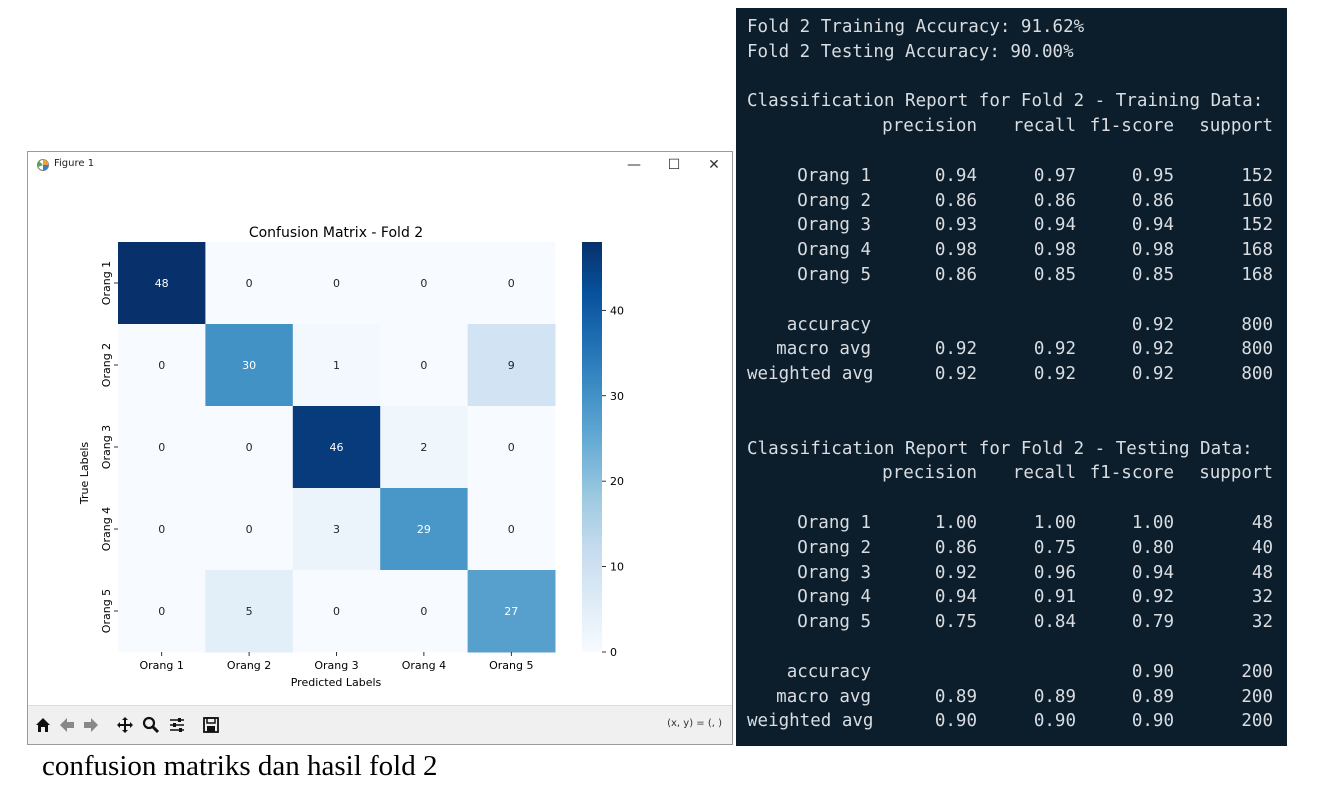 The width and height of the screenshot is (1333, 799). What do you see at coordinates (1152, 250) in the screenshot?
I see `row-value: 0.98` at bounding box center [1152, 250].